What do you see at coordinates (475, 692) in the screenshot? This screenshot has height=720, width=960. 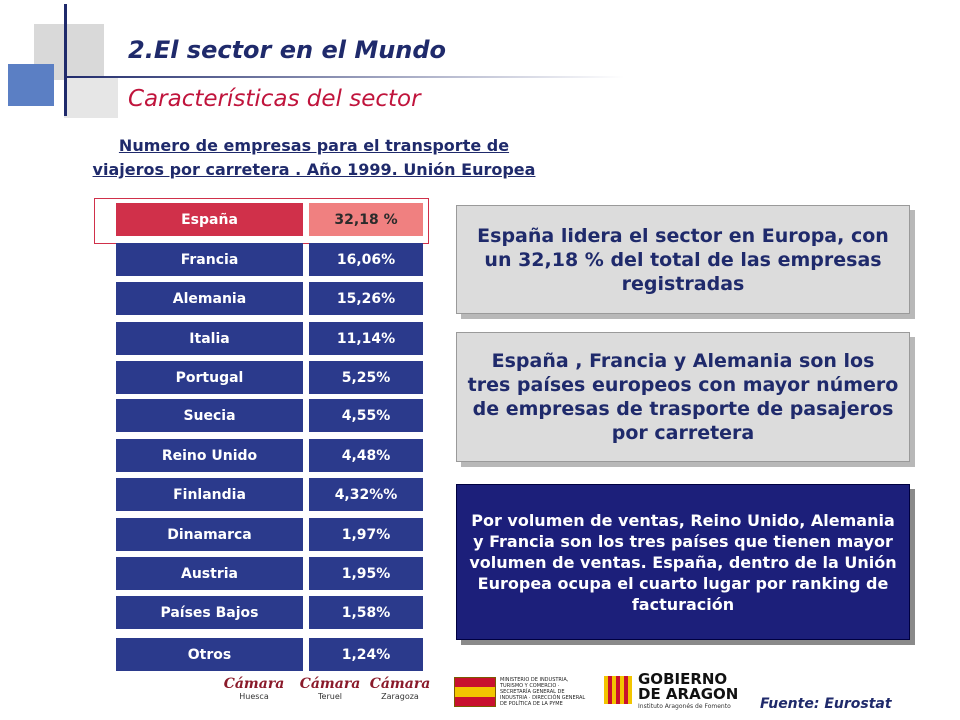 I see `spain-shield-icon` at bounding box center [475, 692].